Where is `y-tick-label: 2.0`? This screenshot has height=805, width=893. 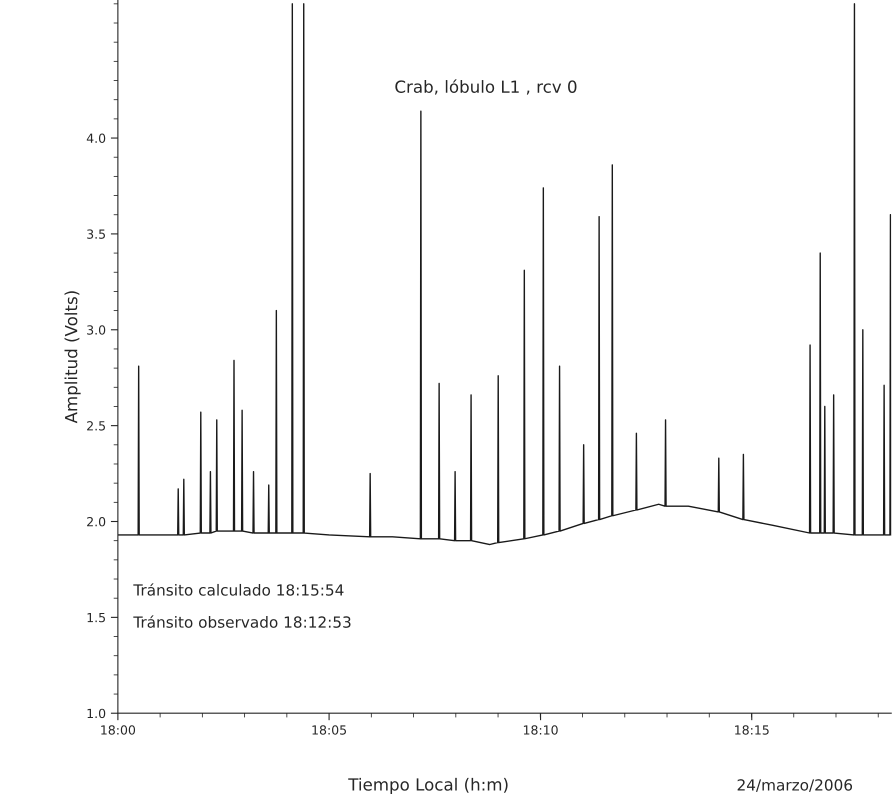
y-tick-label: 2.0 is located at coordinates (96, 521).